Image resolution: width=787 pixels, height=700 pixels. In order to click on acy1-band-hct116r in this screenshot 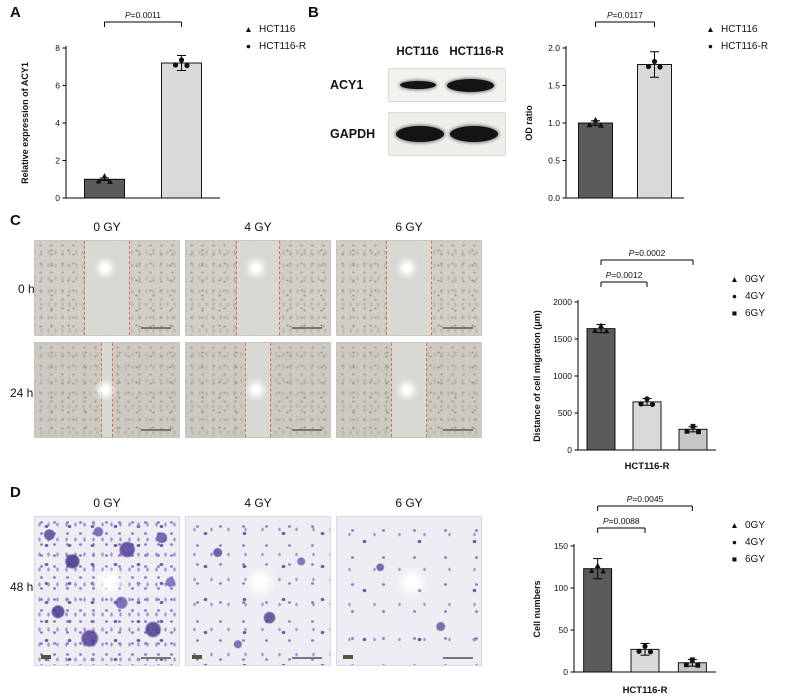, I will do `click(470, 85)`.